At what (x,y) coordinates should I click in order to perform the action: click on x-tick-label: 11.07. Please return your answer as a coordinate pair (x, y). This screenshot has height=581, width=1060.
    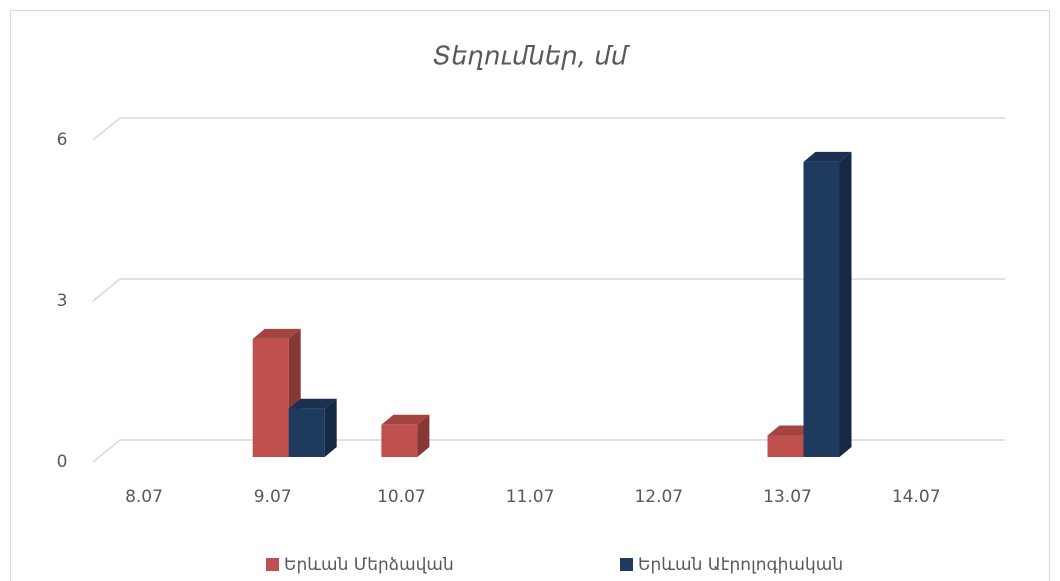
    Looking at the image, I should click on (530, 497).